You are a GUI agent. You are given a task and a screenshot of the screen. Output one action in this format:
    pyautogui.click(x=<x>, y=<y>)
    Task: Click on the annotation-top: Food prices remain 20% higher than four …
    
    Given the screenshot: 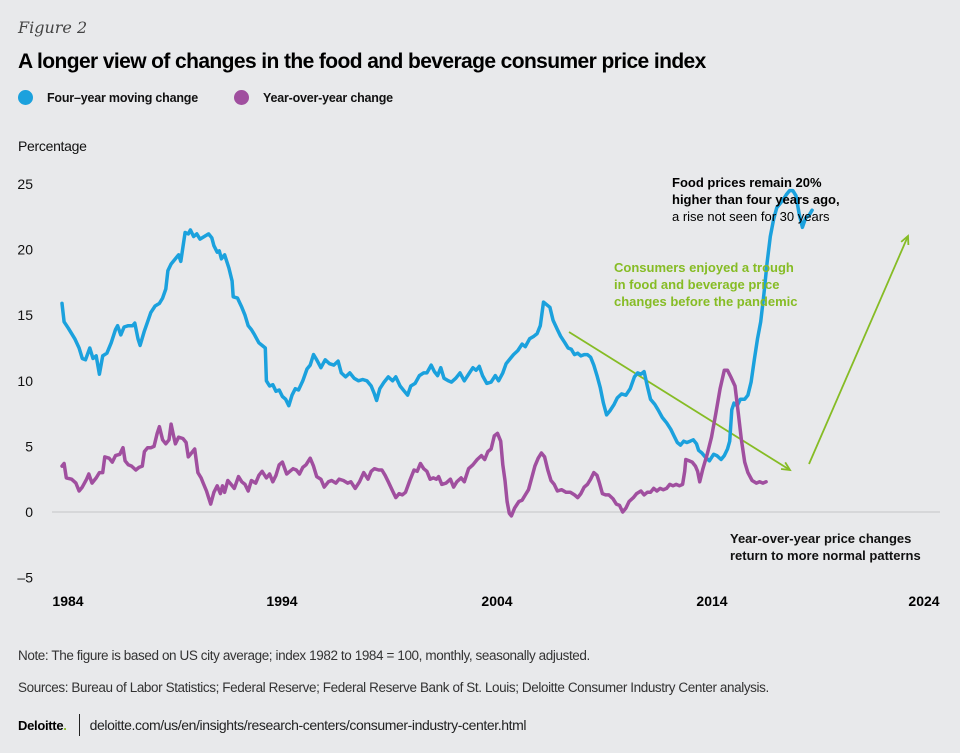 What is the action you would take?
    pyautogui.click(x=756, y=199)
    